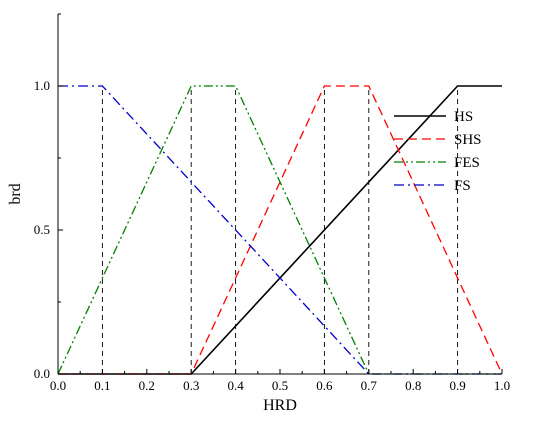 This screenshot has width=550, height=430. What do you see at coordinates (58, 385) in the screenshot?
I see `x-tick-label: 0.0` at bounding box center [58, 385].